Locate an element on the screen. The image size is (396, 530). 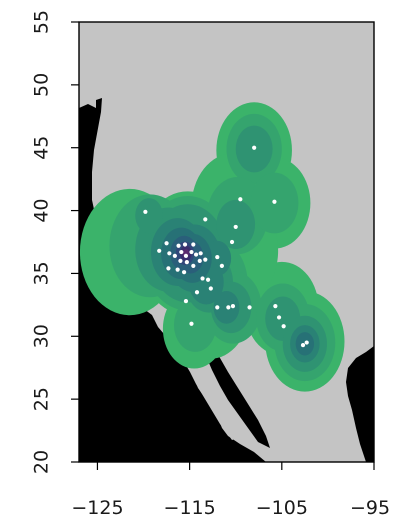
y-tick-label: 30 is located at coordinates (42, 336).